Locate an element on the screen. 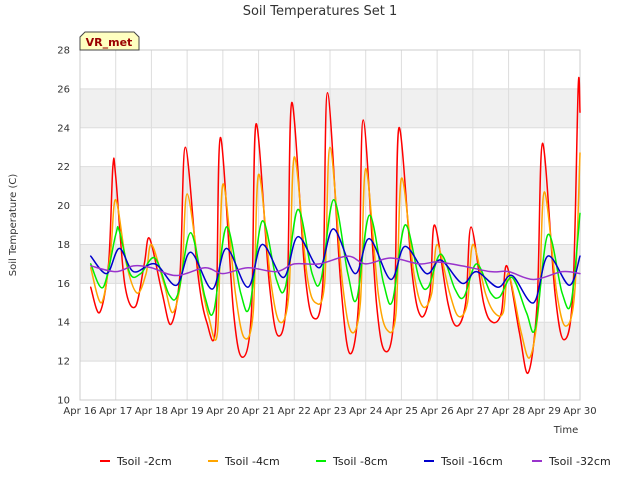 The height and width of the screenshot is (480, 640). y-tick-label: 26 is located at coordinates (63, 89).